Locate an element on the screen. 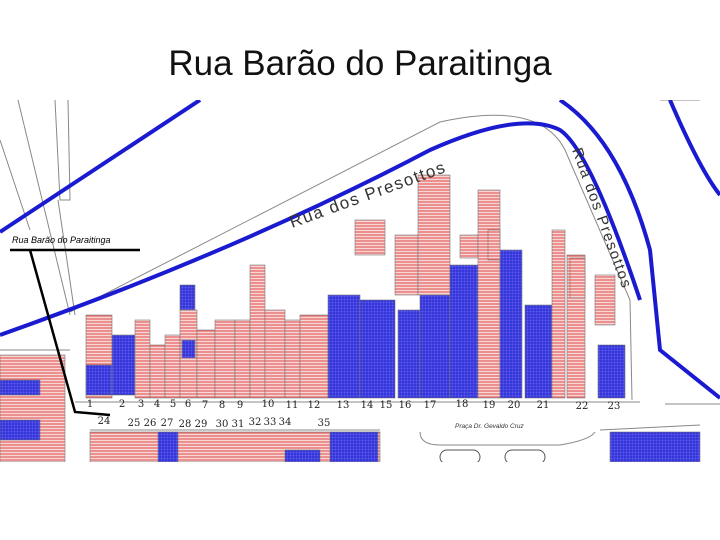  lot-number: 27 is located at coordinates (167, 423).